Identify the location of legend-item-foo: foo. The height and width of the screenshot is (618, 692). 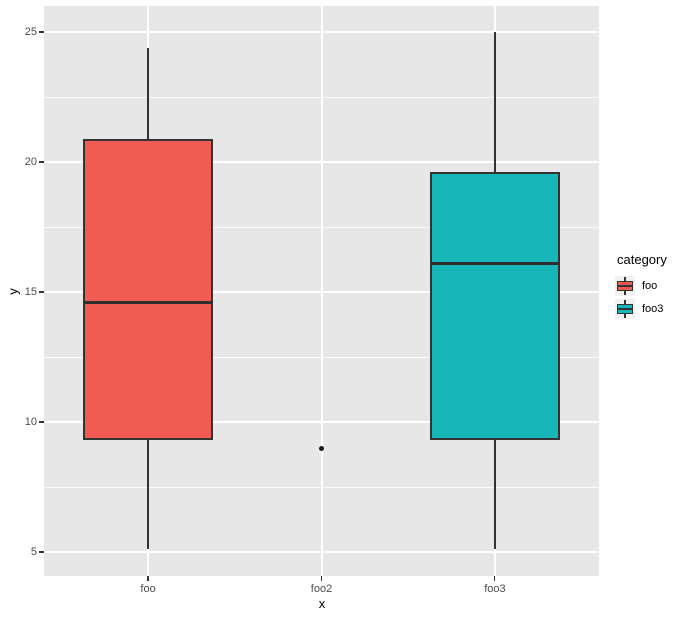
(641, 286).